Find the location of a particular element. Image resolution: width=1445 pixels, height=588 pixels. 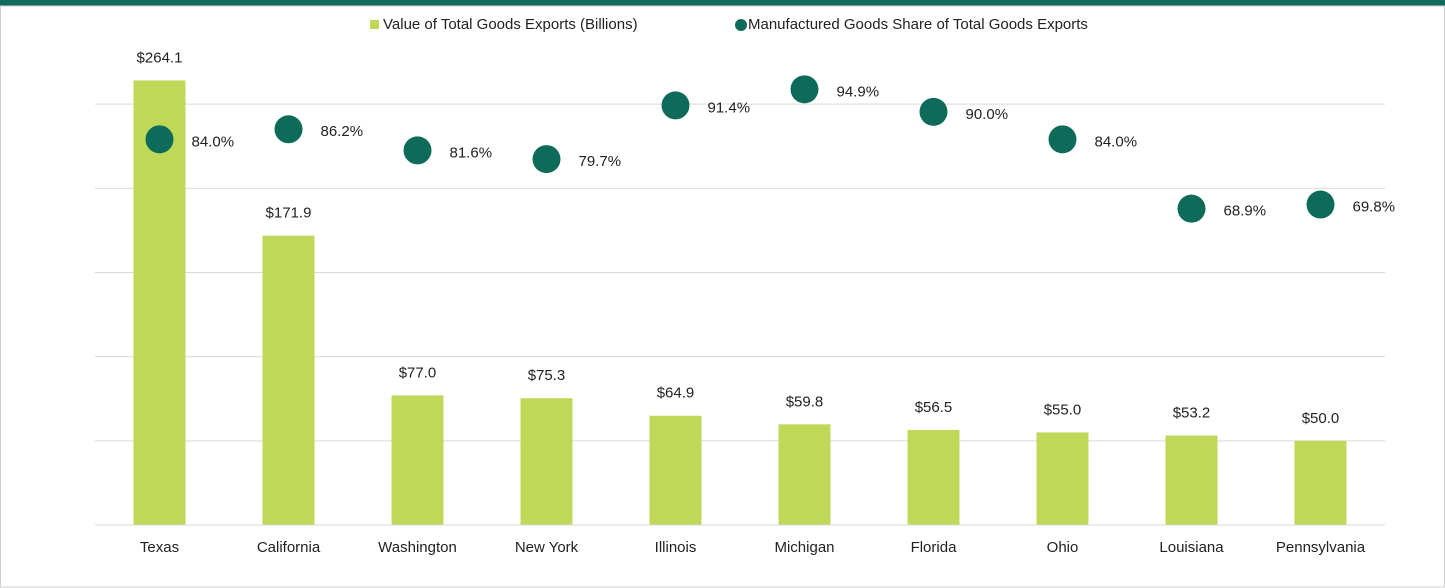

top-band is located at coordinates (722, 3).